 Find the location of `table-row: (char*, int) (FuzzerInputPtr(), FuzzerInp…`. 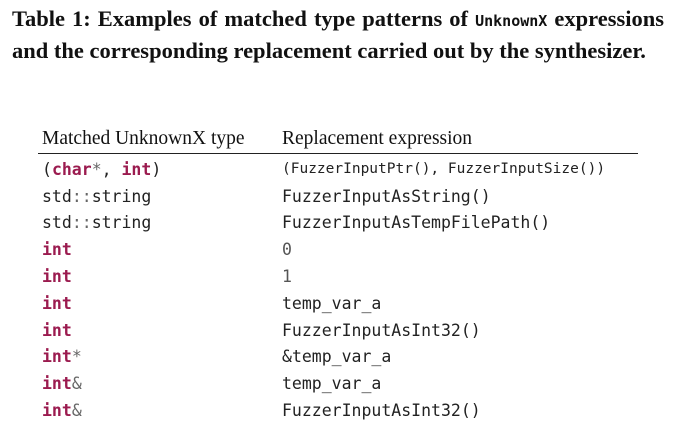

table-row: (char*, int) (FuzzerInputPtr(), FuzzerInp… is located at coordinates (338, 169).